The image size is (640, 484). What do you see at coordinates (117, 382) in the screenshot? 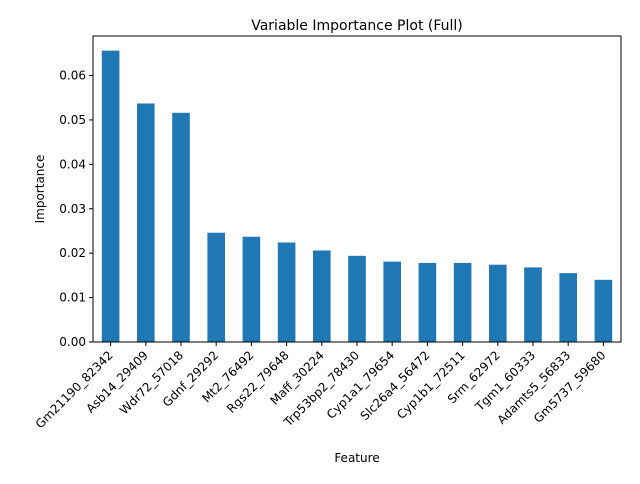
I see `x-tick-label: Asb14_29409` at bounding box center [117, 382].